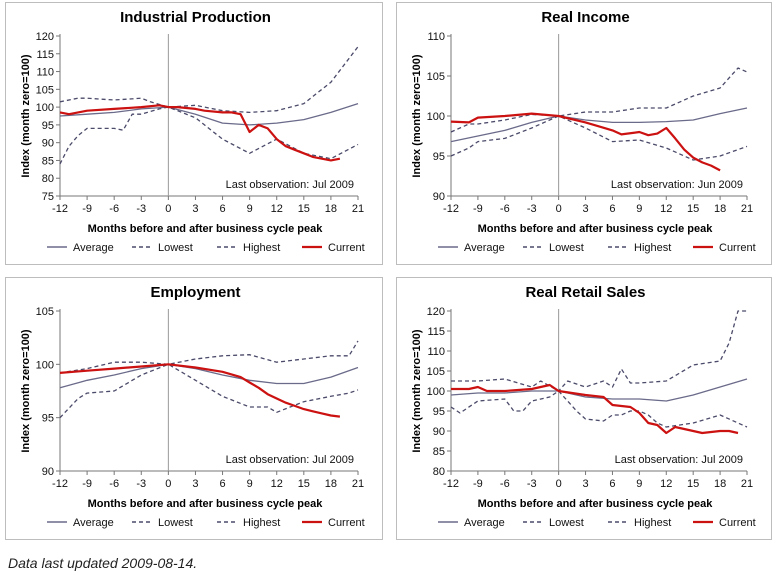 The image size is (775, 581). What do you see at coordinates (261, 523) in the screenshot?
I see `legend-label-highest: Highest` at bounding box center [261, 523].